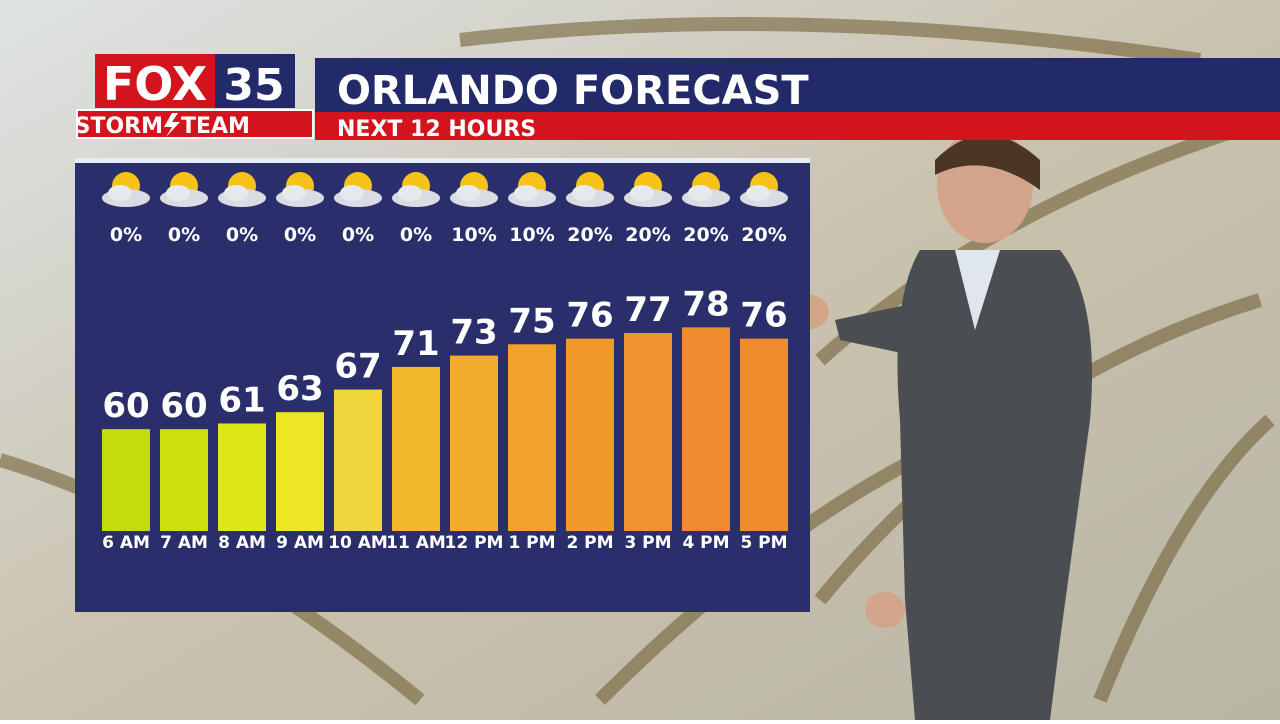 The width and height of the screenshot is (1280, 724). What do you see at coordinates (172, 125) in the screenshot?
I see `bolt-icon` at bounding box center [172, 125].